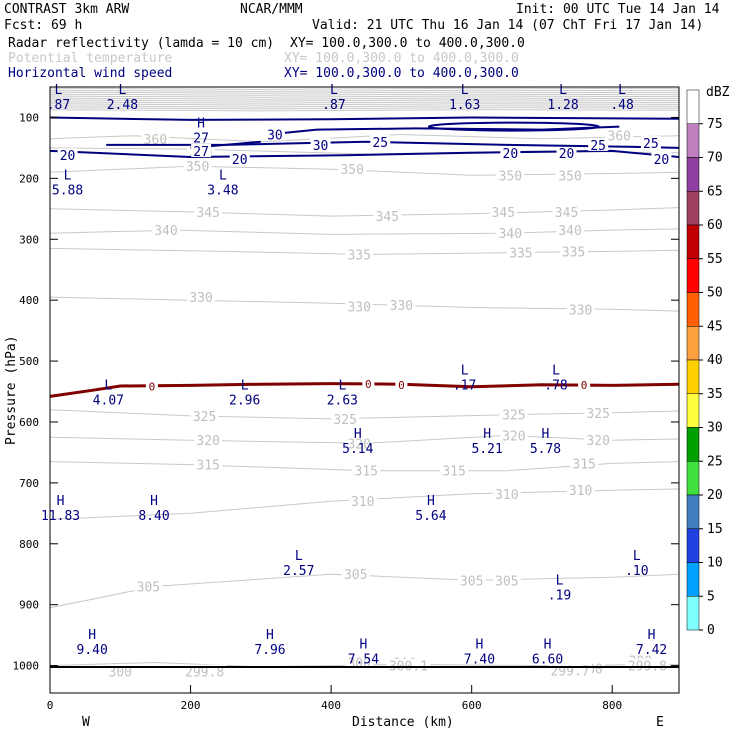 The height and width of the screenshot is (744, 740). What do you see at coordinates (711, 596) in the screenshot?
I see `colorbar-label: 5` at bounding box center [711, 596].